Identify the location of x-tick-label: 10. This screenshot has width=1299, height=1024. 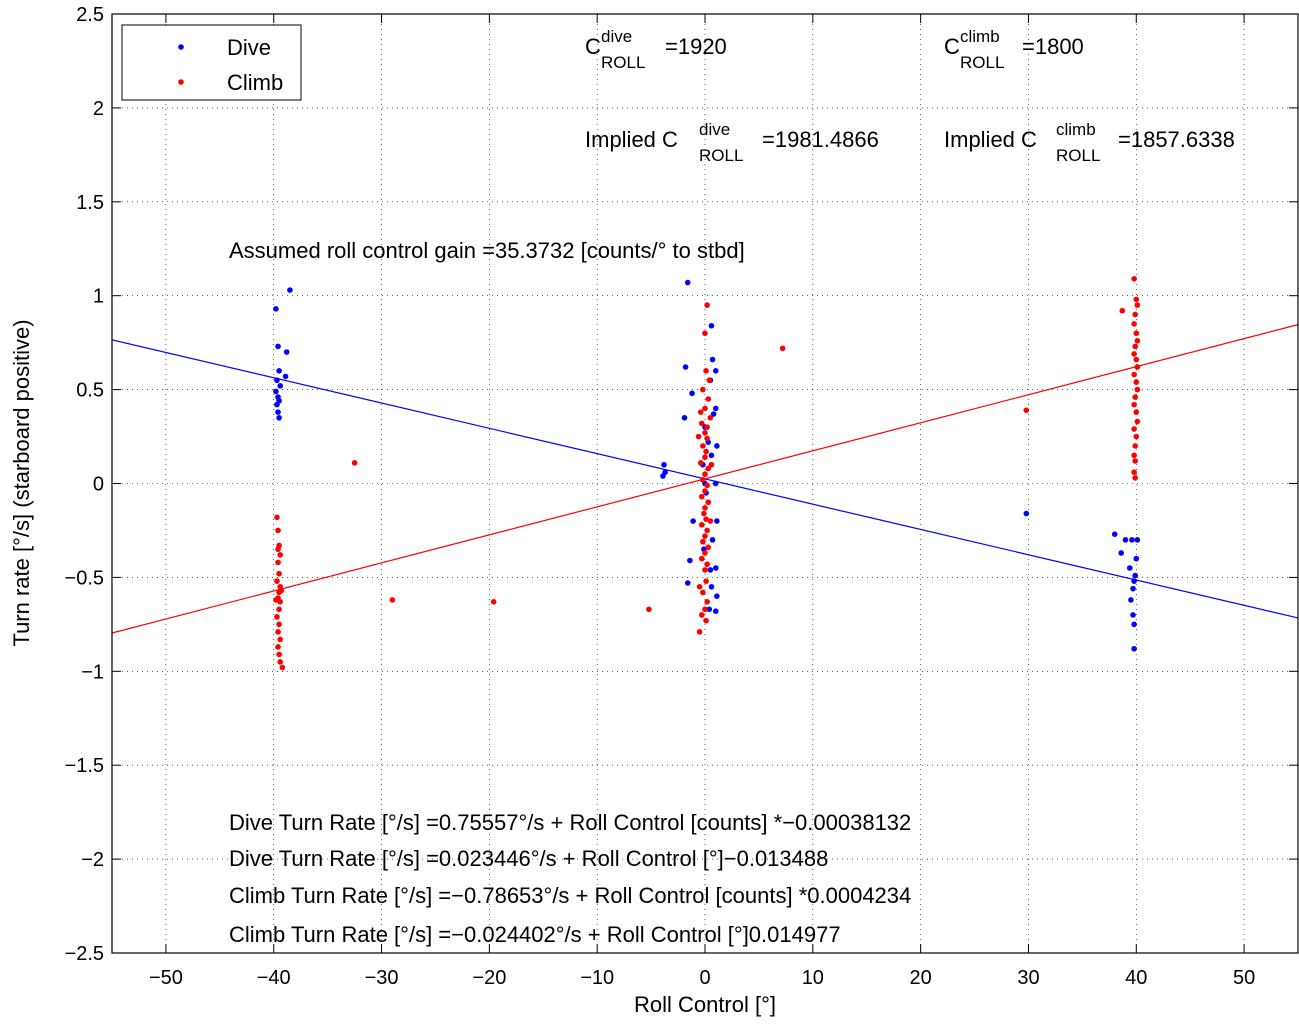
(813, 978).